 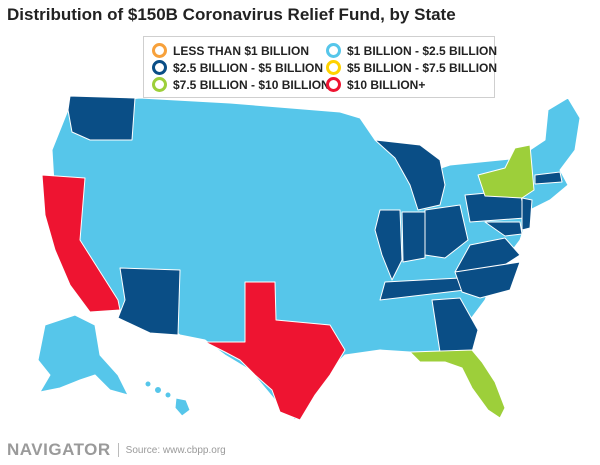 I want to click on state-arizona, so click(x=149, y=301).